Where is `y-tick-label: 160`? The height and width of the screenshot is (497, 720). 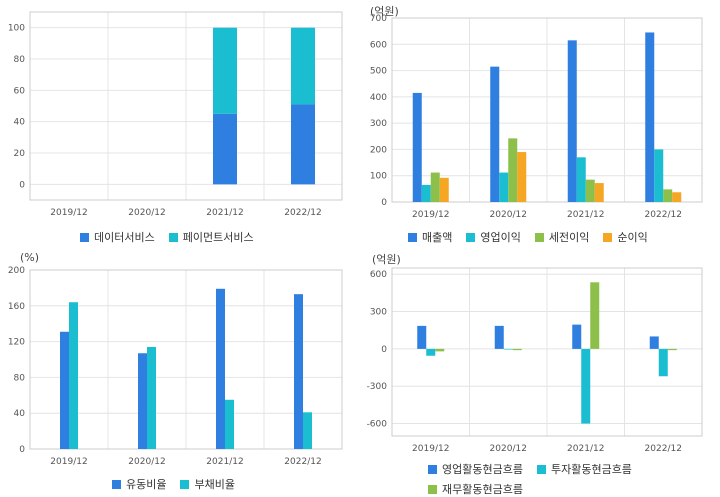
y-tick-label: 160 is located at coordinates (16, 307).